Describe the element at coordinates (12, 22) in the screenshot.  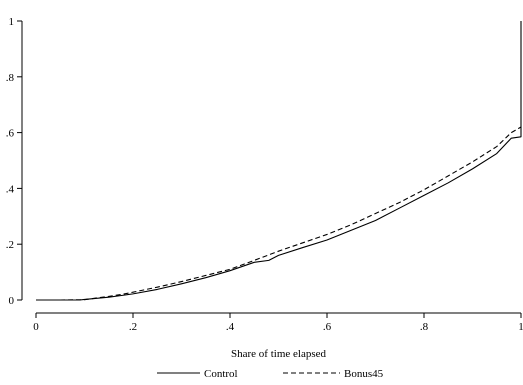
I see `y-tick-label: 1` at that location.